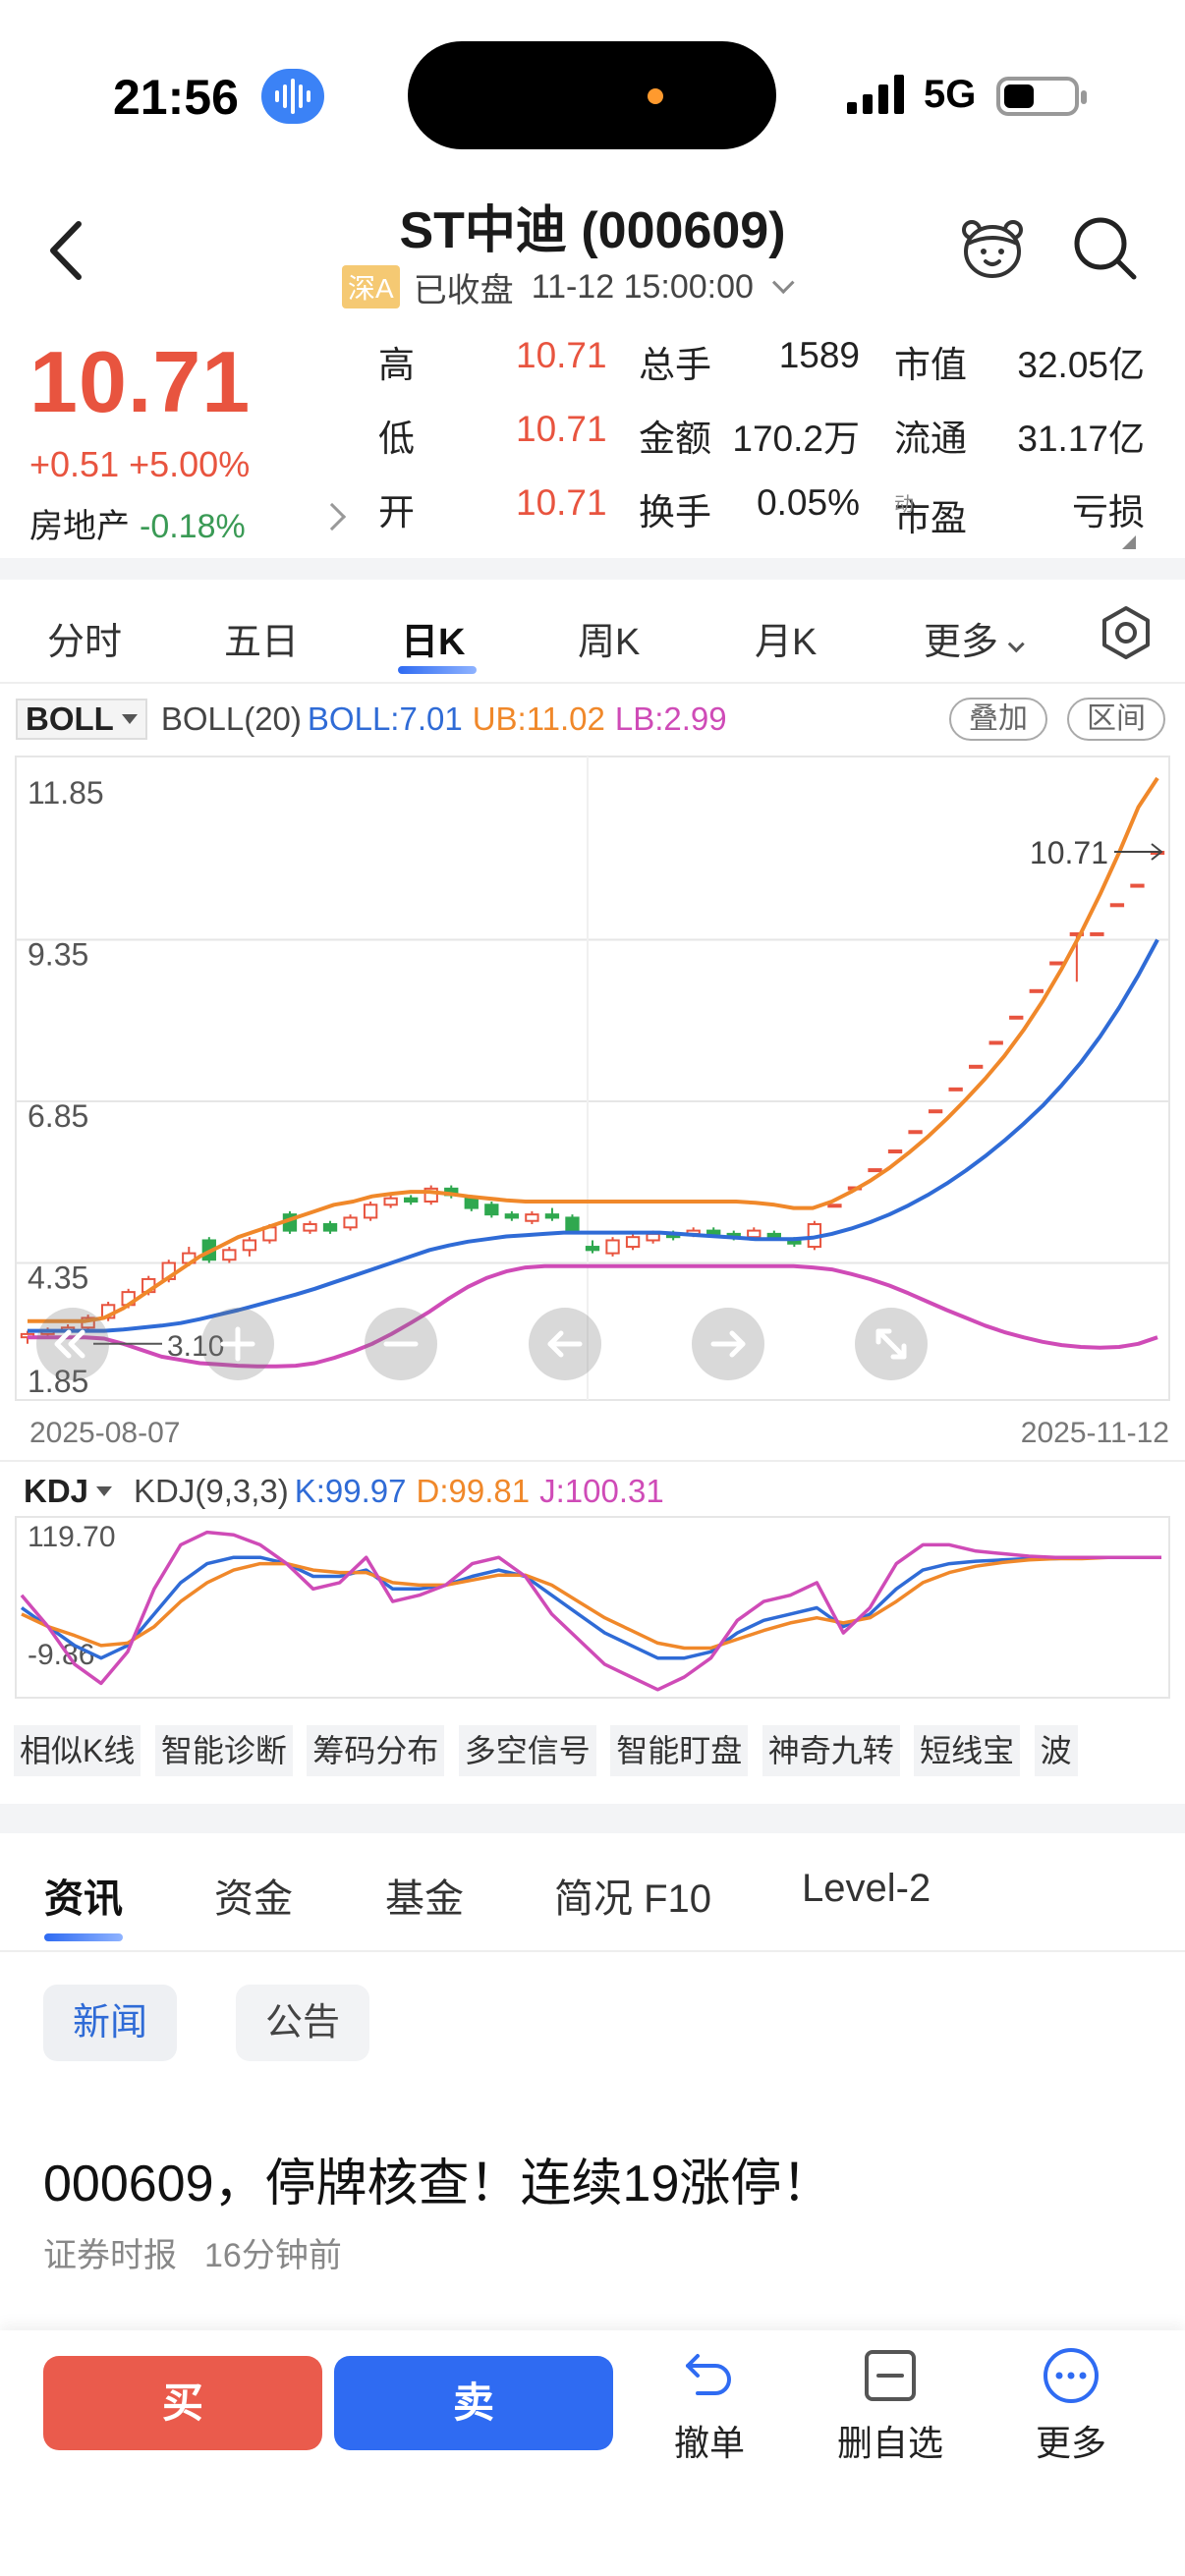 The image size is (1185, 2576). I want to click on kdj-indicator-select: KDJ, so click(68, 1491).